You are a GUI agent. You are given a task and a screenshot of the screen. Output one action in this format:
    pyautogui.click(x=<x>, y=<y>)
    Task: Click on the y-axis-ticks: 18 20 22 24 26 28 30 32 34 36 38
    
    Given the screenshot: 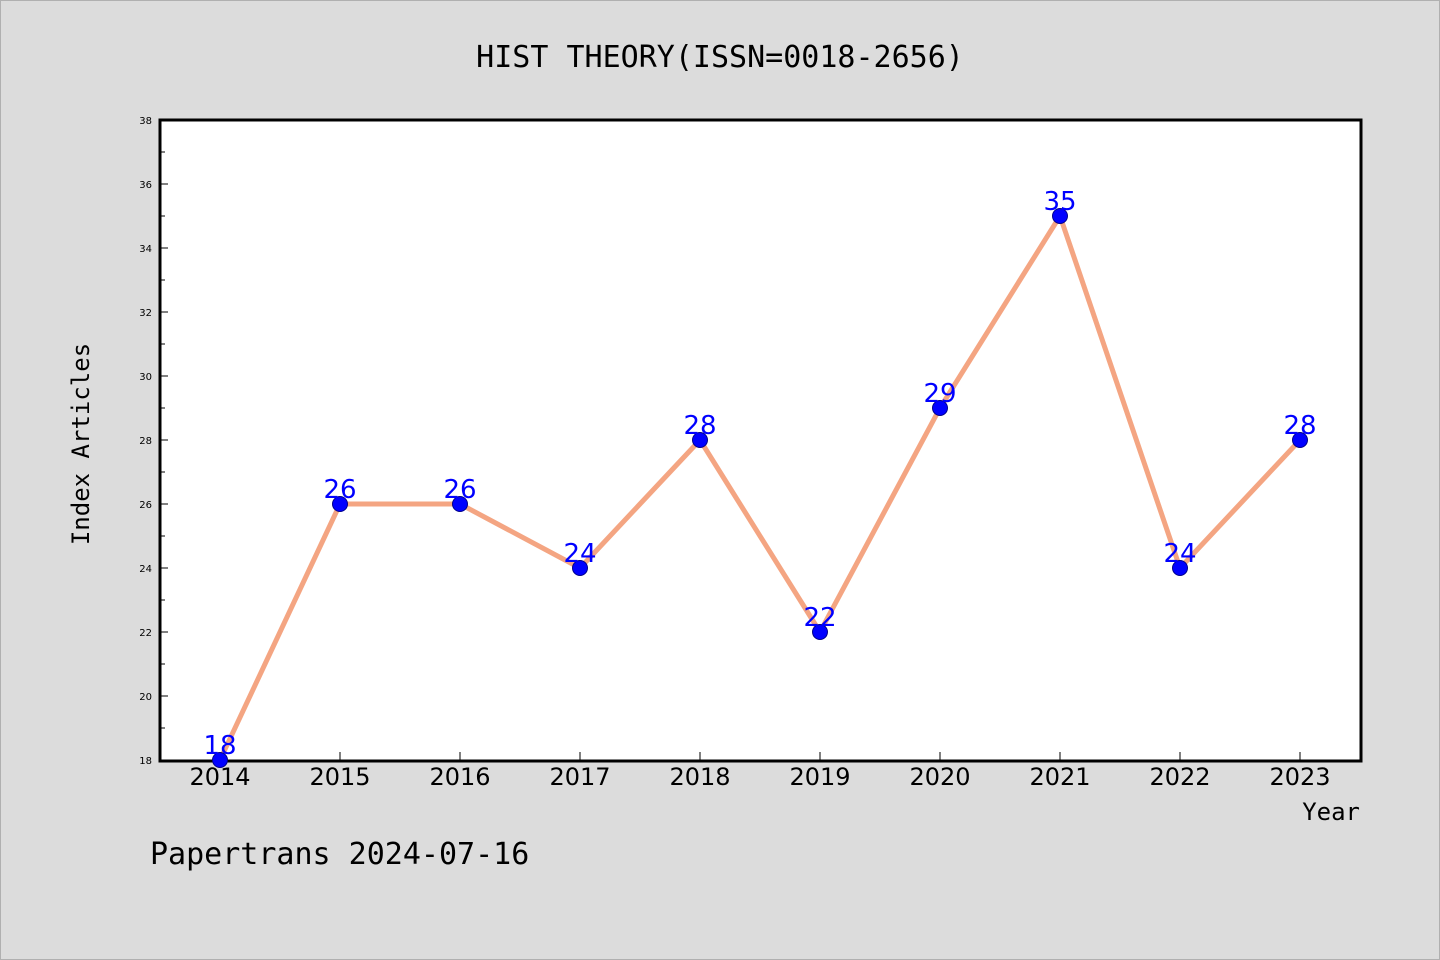 What is the action you would take?
    pyautogui.click(x=153, y=441)
    